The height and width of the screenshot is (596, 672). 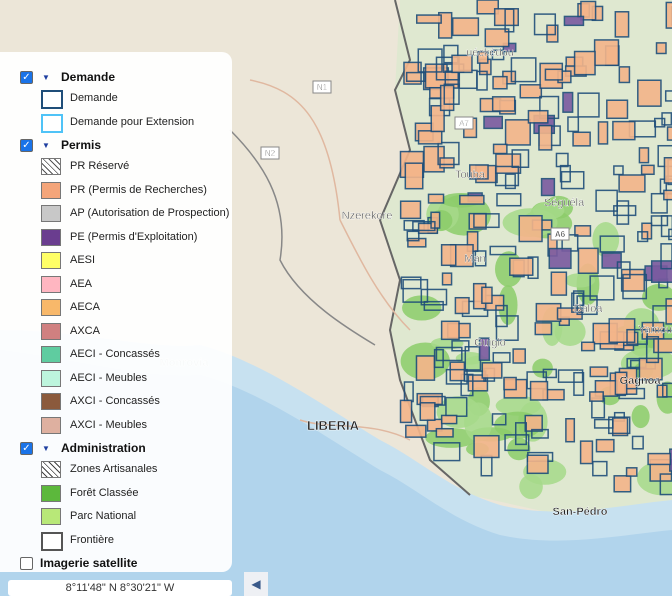 I want to click on legend-label: Frontière, so click(x=92, y=539).